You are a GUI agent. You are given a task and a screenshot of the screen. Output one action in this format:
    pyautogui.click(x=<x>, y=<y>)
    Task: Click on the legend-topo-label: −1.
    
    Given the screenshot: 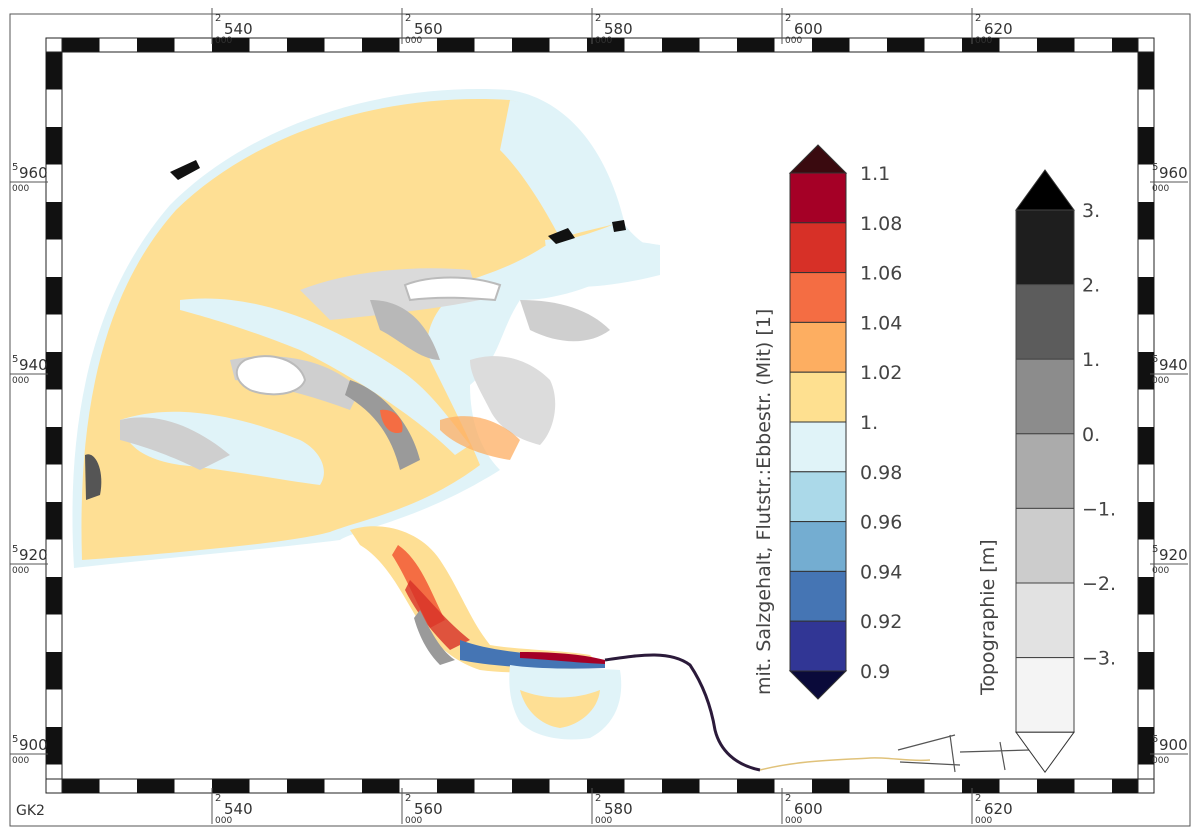 What is the action you would take?
    pyautogui.click(x=1099, y=509)
    